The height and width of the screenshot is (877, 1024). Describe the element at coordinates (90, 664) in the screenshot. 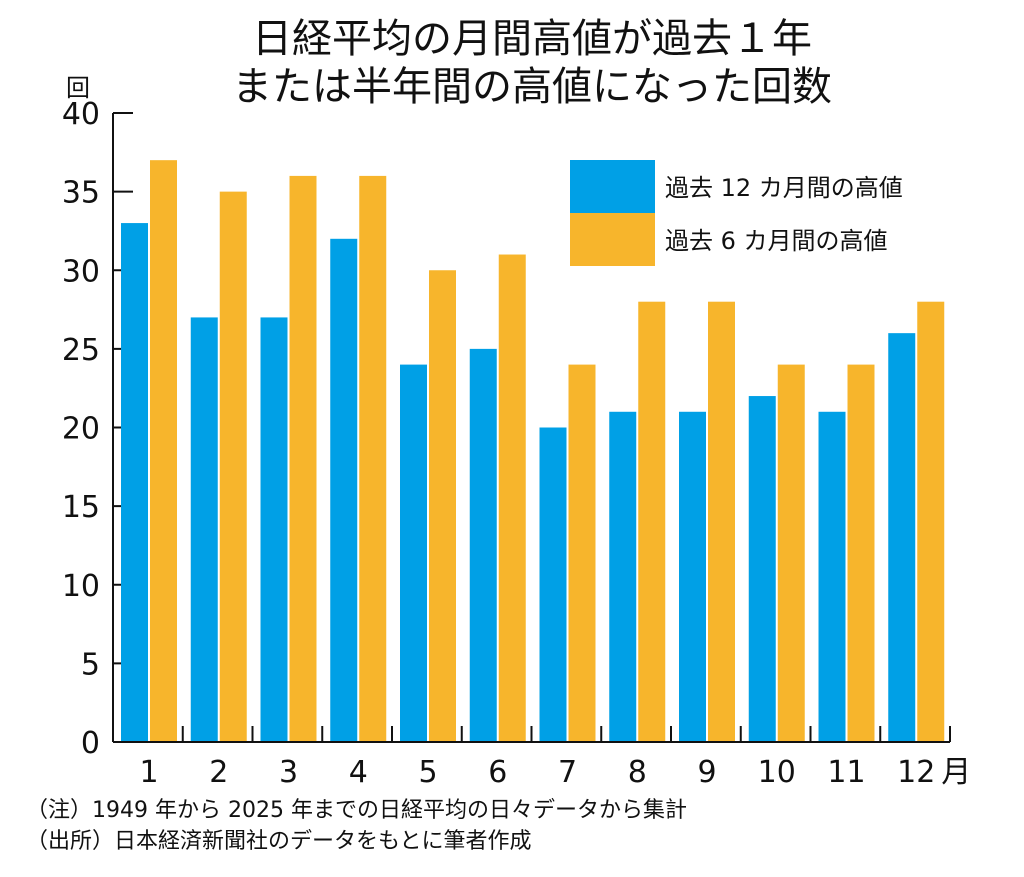

I see `y-tick-label-5: 5` at that location.